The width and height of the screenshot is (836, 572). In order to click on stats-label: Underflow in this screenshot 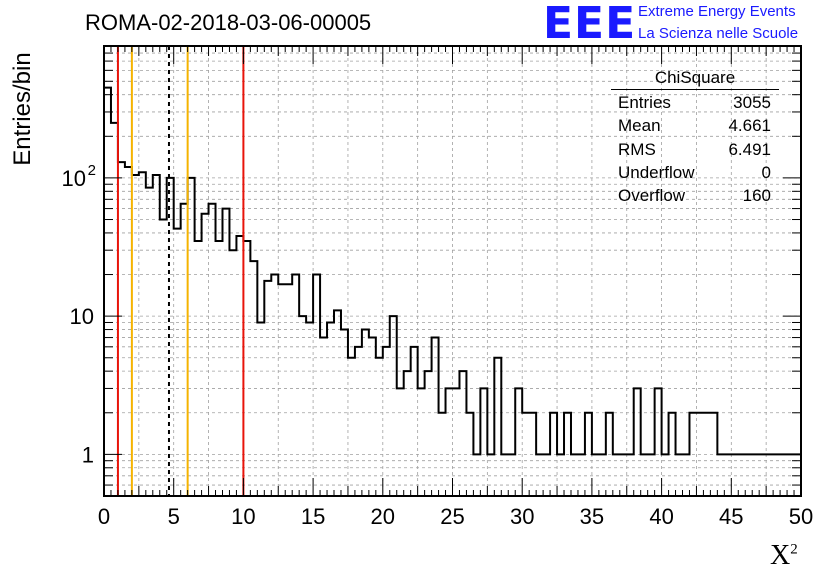, I will do `click(656, 172)`.